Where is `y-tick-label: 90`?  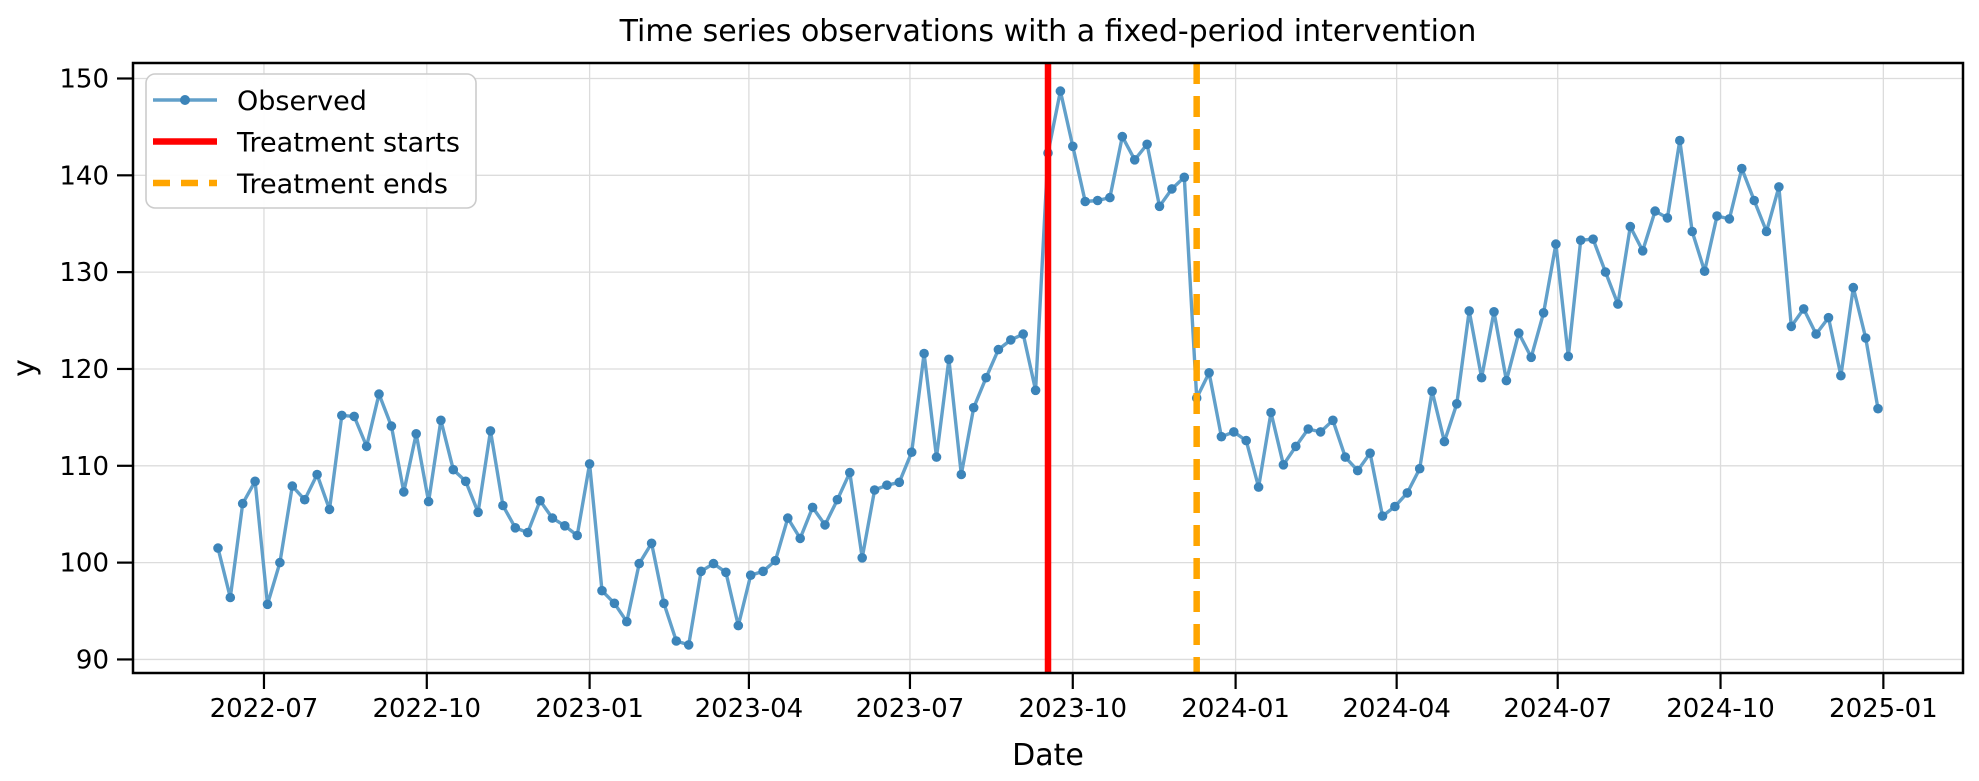
y-tick-label: 90 is located at coordinates (92, 660).